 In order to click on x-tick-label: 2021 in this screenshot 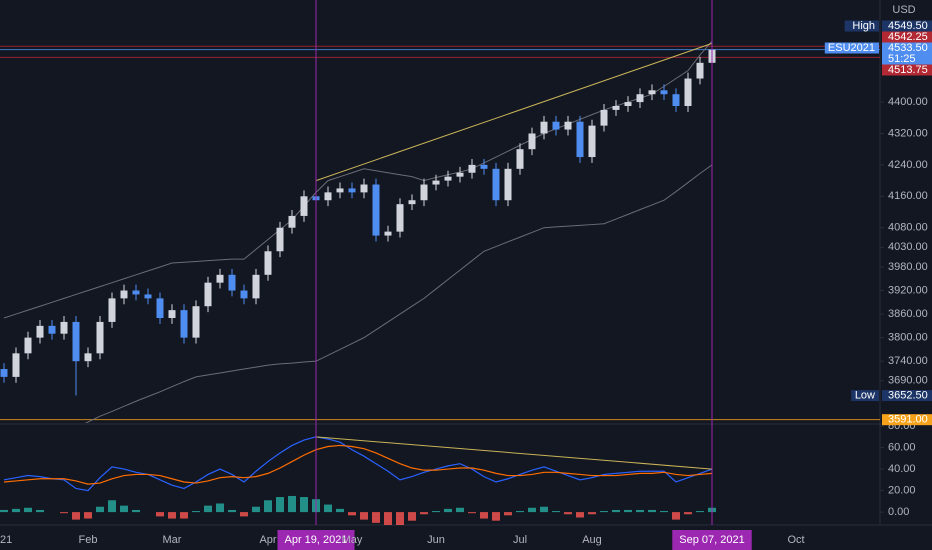, I will do `click(6, 540)`.